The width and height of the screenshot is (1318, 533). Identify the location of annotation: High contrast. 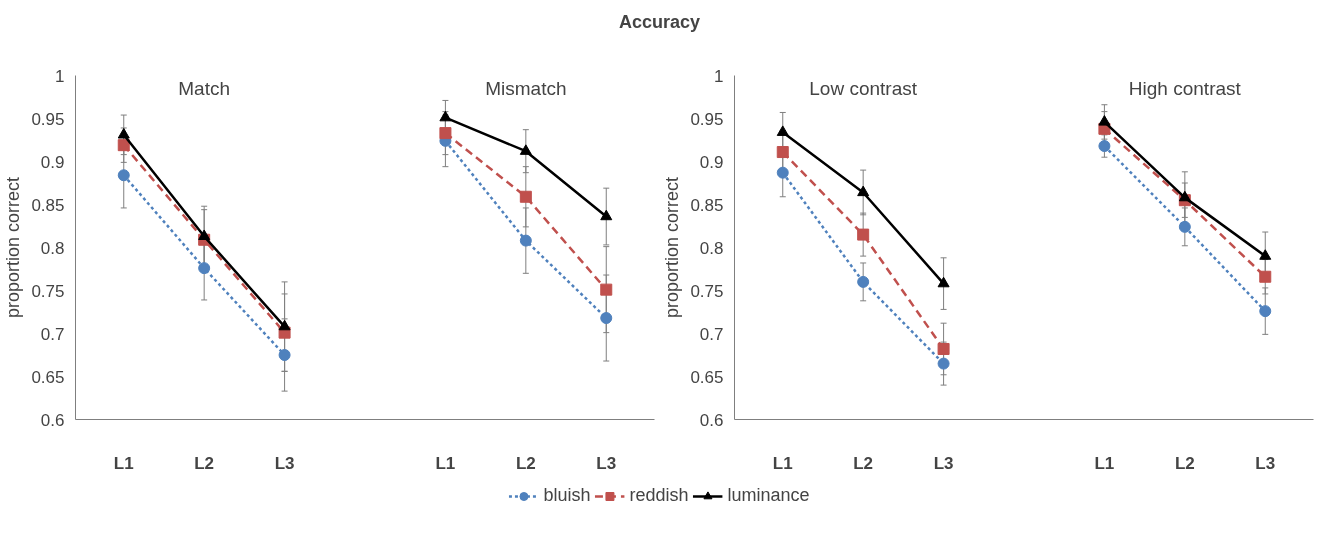
(1185, 88).